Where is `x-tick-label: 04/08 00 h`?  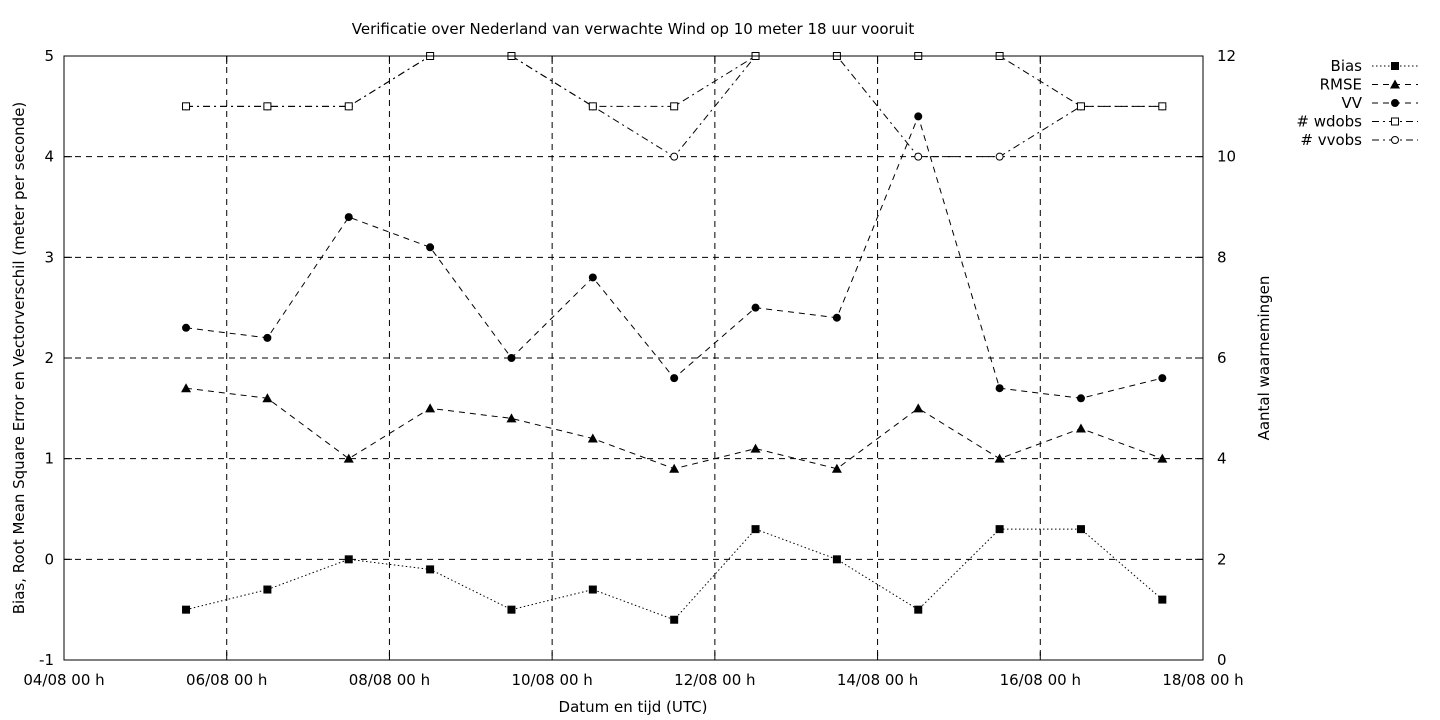 x-tick-label: 04/08 00 h is located at coordinates (63, 680).